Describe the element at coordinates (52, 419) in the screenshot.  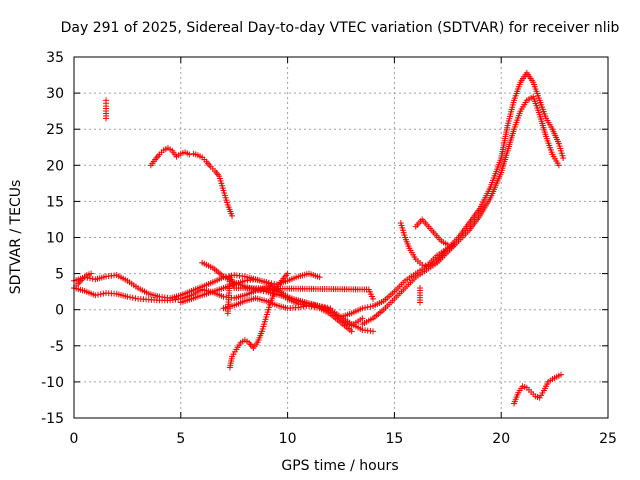
I see `y-tick-label: -15` at that location.